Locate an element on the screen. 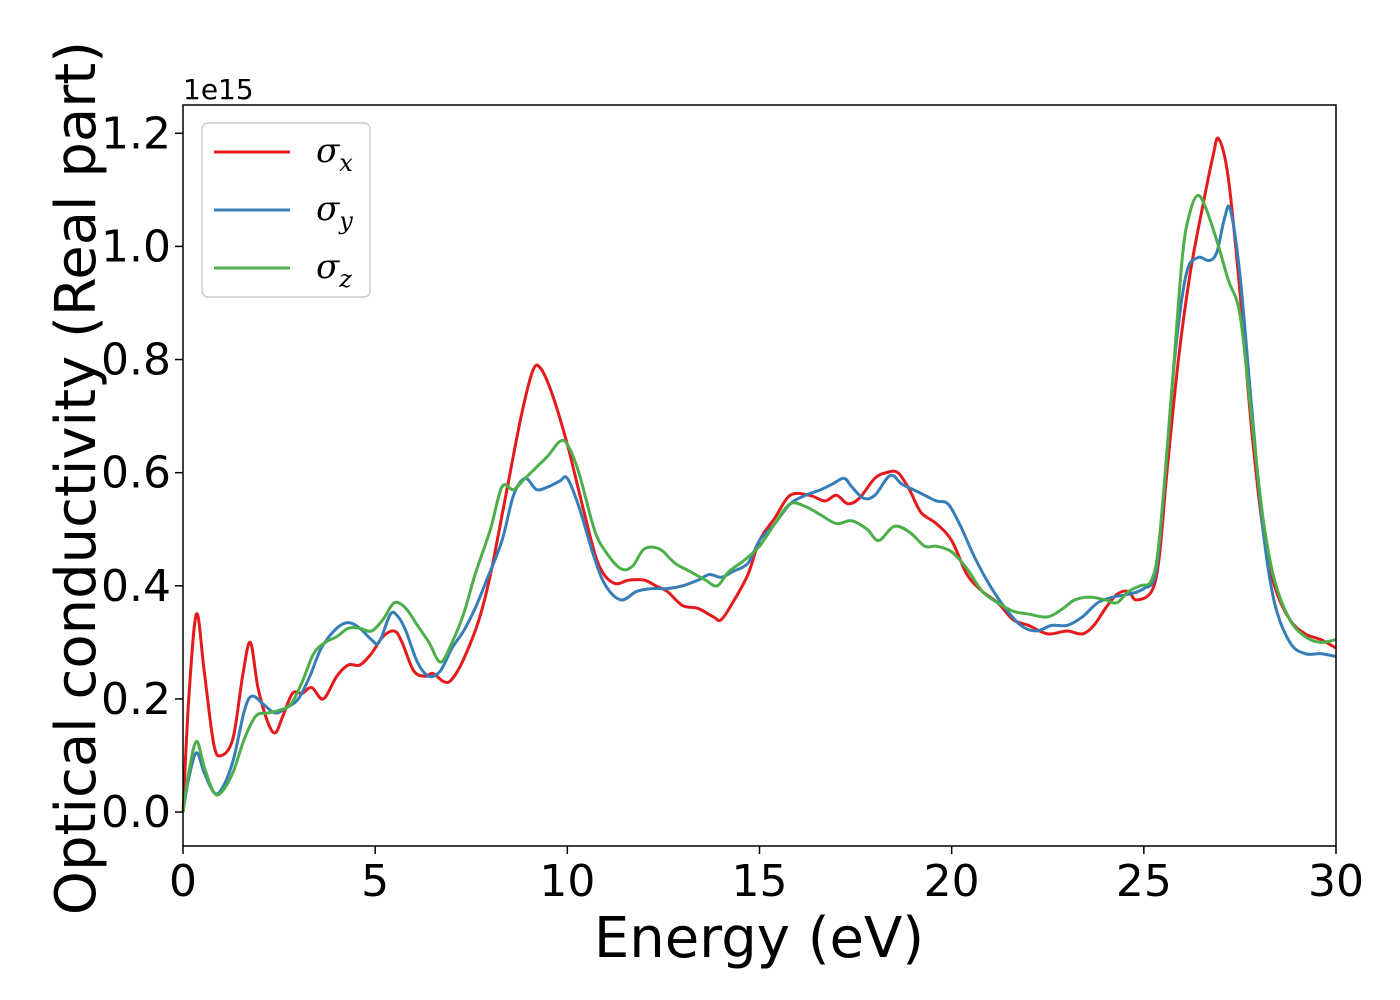 The image size is (1400, 1000). legend-label-sigma-x: σx is located at coordinates (334, 154).